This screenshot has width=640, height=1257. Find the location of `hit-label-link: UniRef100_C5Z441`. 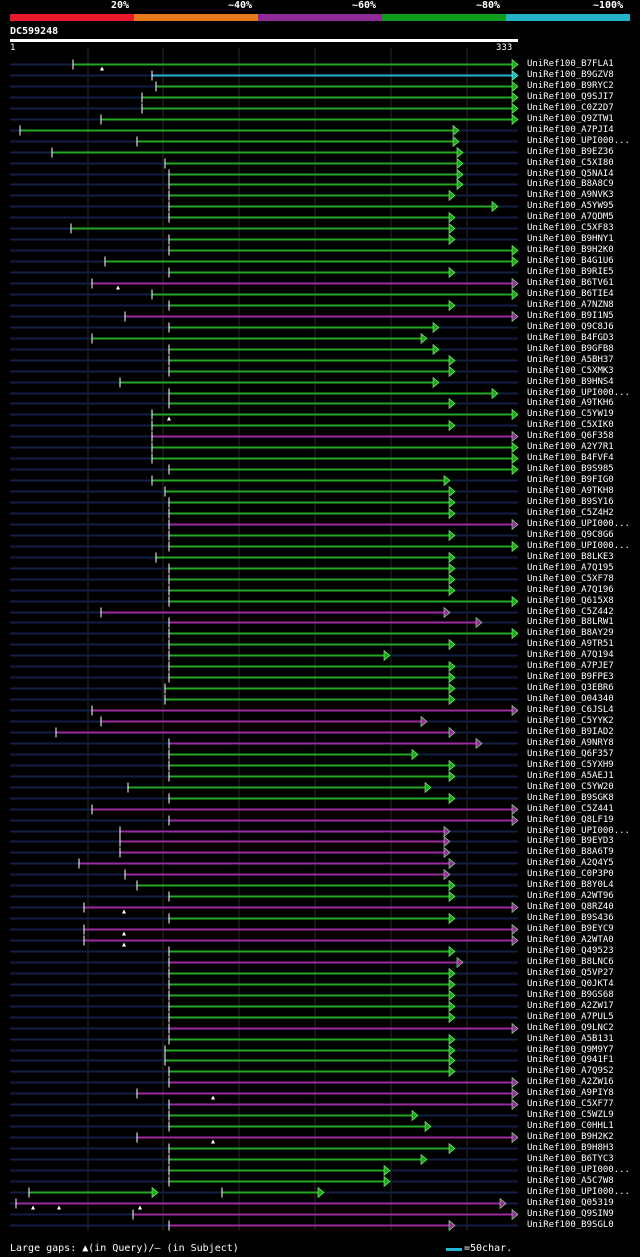

hit-label-link: UniRef100_C5Z441 is located at coordinates (570, 808).